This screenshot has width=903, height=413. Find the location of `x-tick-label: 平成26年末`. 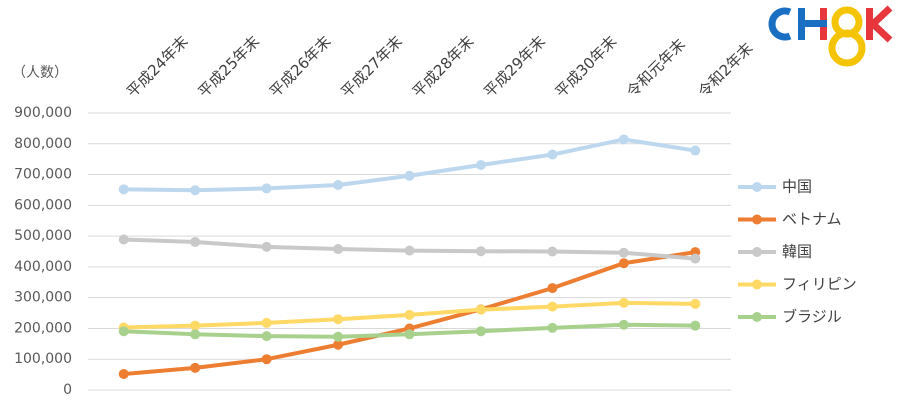

x-tick-label: 平成26年末 is located at coordinates (300, 66).